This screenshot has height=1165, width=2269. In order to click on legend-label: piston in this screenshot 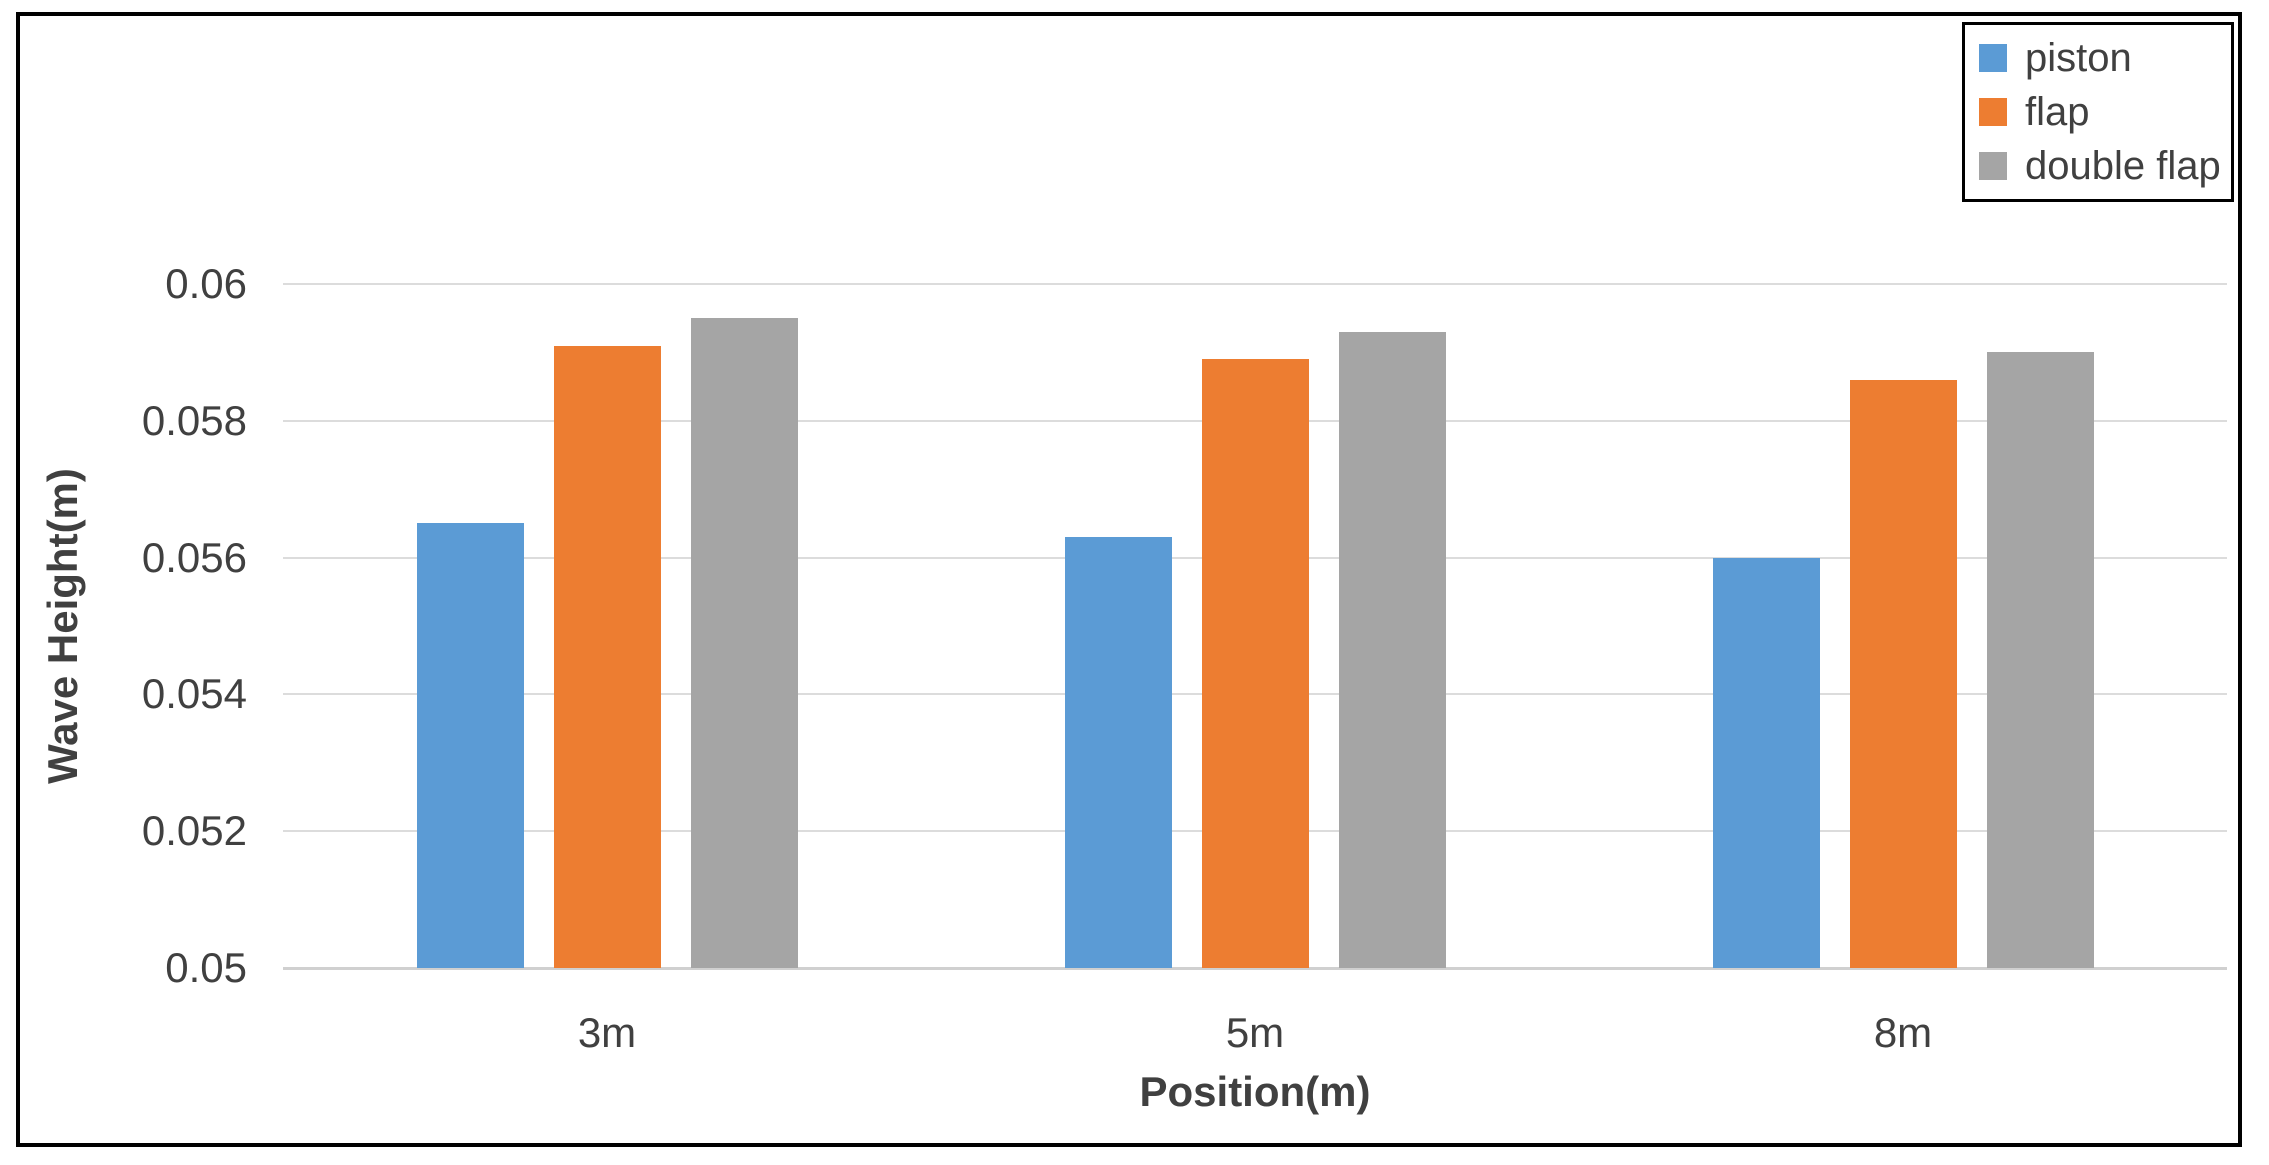, I will do `click(2078, 58)`.